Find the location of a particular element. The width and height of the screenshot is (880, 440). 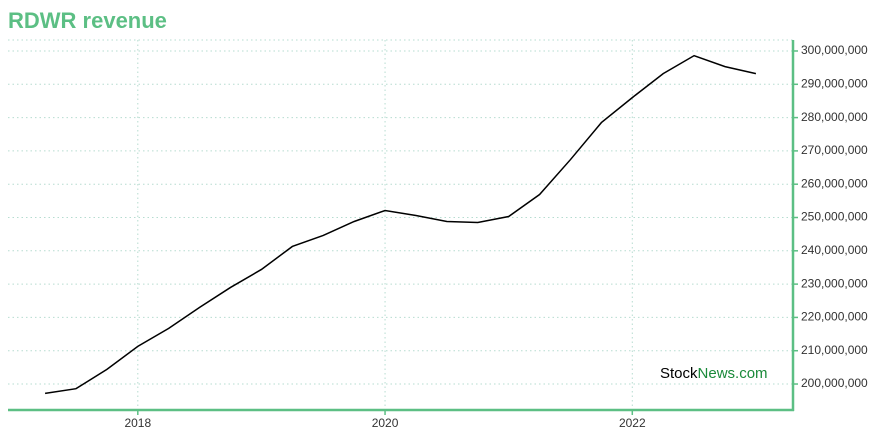

y-tick-label: 230,000,000 is located at coordinates (834, 283).